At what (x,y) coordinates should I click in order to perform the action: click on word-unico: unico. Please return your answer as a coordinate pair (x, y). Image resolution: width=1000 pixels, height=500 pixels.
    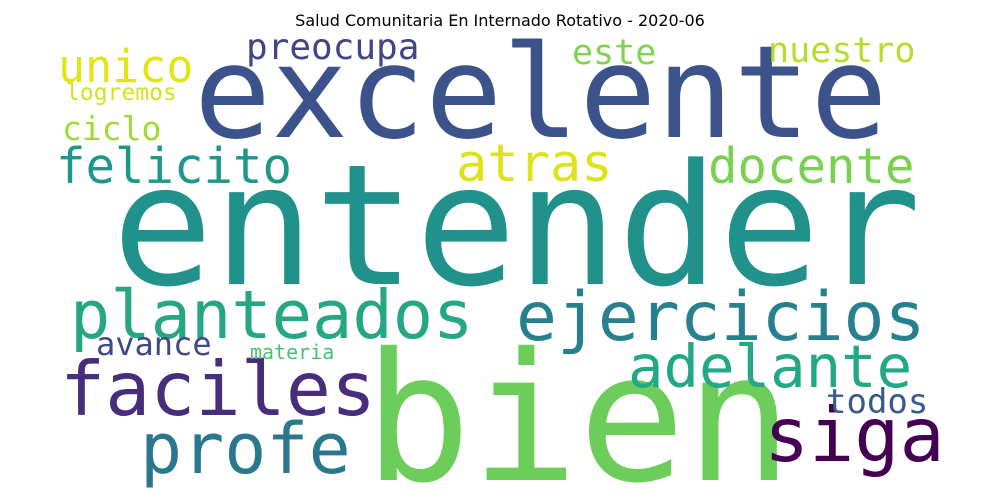
    Looking at the image, I should click on (126, 66).